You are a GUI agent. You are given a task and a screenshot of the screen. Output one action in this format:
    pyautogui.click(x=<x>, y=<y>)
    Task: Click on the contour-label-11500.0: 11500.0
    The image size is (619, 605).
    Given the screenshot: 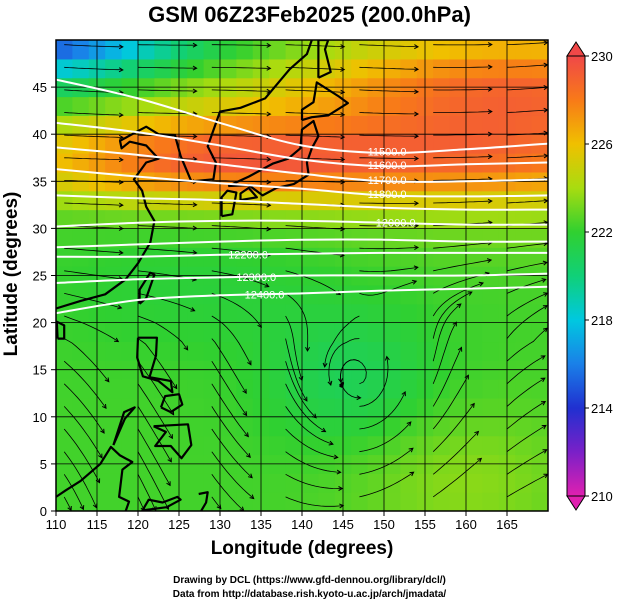 What is the action you would take?
    pyautogui.click(x=387, y=153)
    